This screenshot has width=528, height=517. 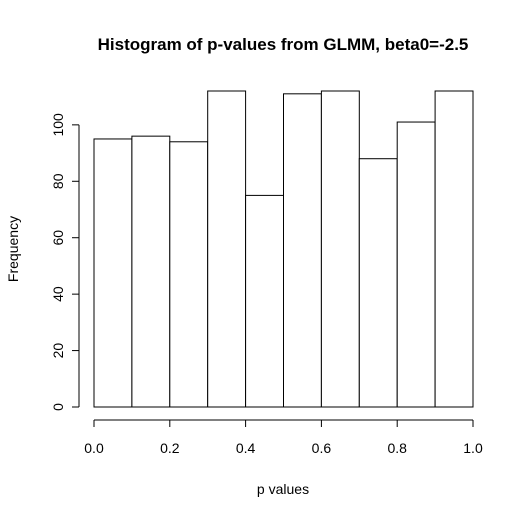 I want to click on y-axis: 0 20 40 60 80 100, so click(x=65, y=262).